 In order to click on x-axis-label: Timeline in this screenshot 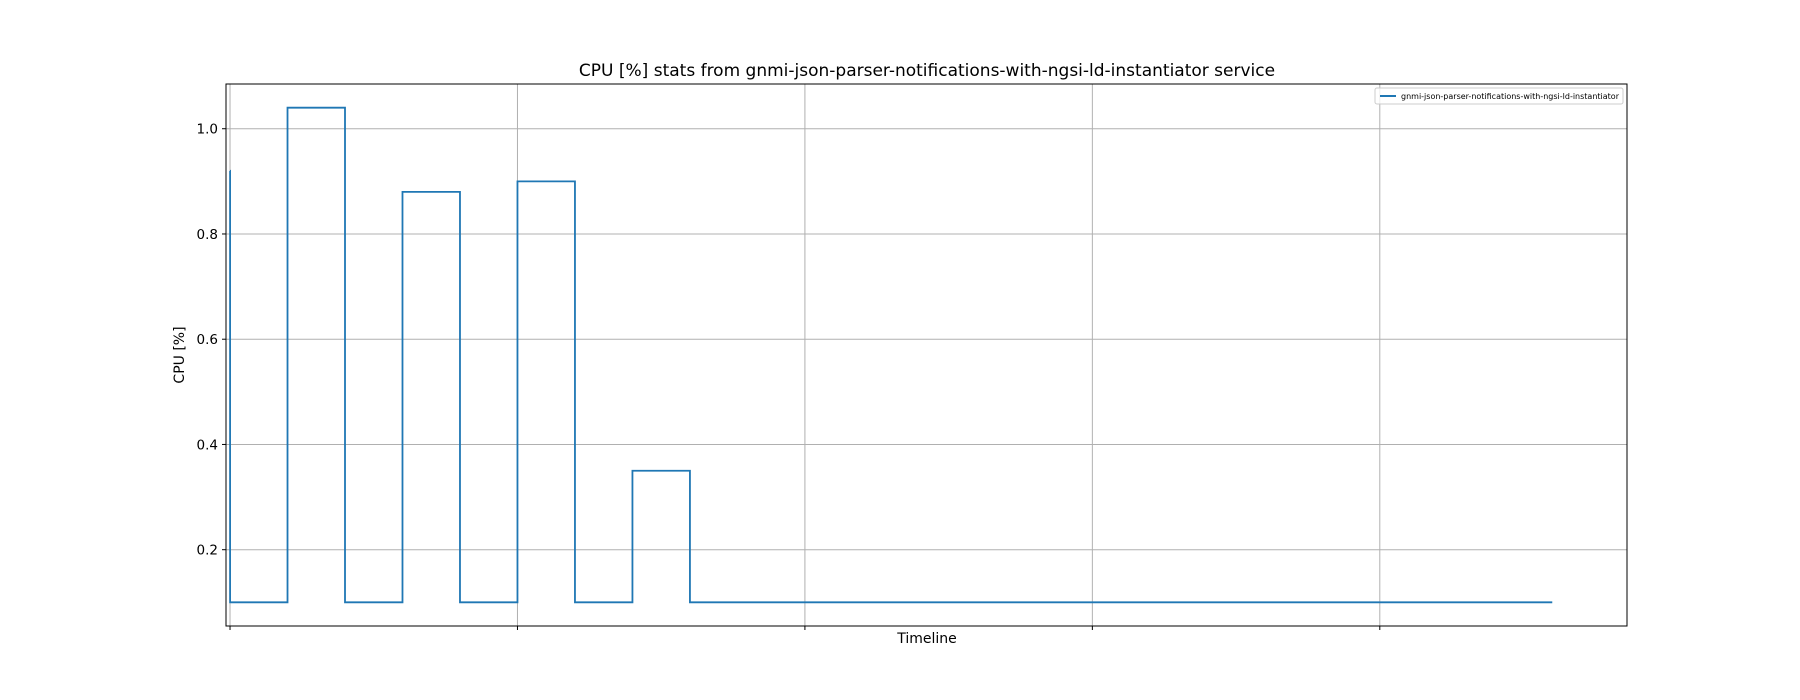, I will do `click(926, 639)`.